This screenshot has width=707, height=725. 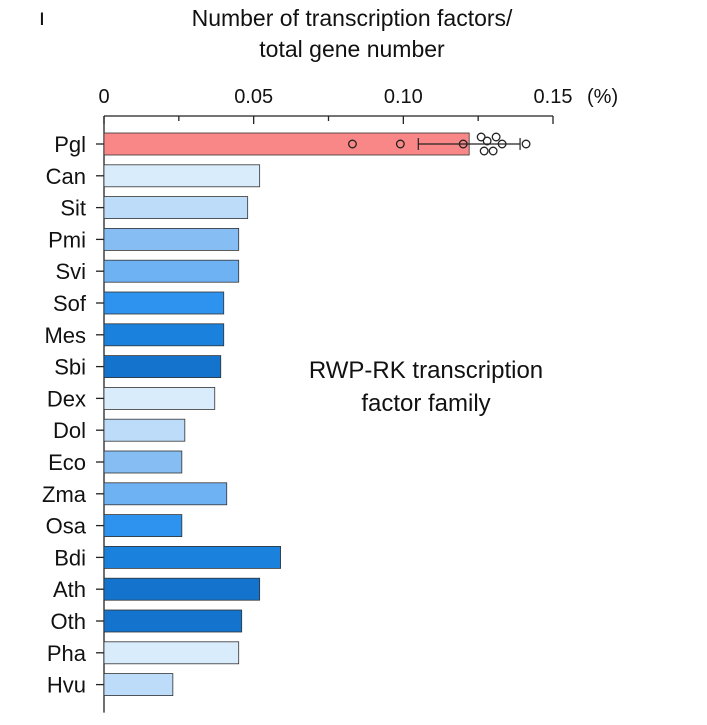 I want to click on category-label: Ath, so click(x=69, y=589).